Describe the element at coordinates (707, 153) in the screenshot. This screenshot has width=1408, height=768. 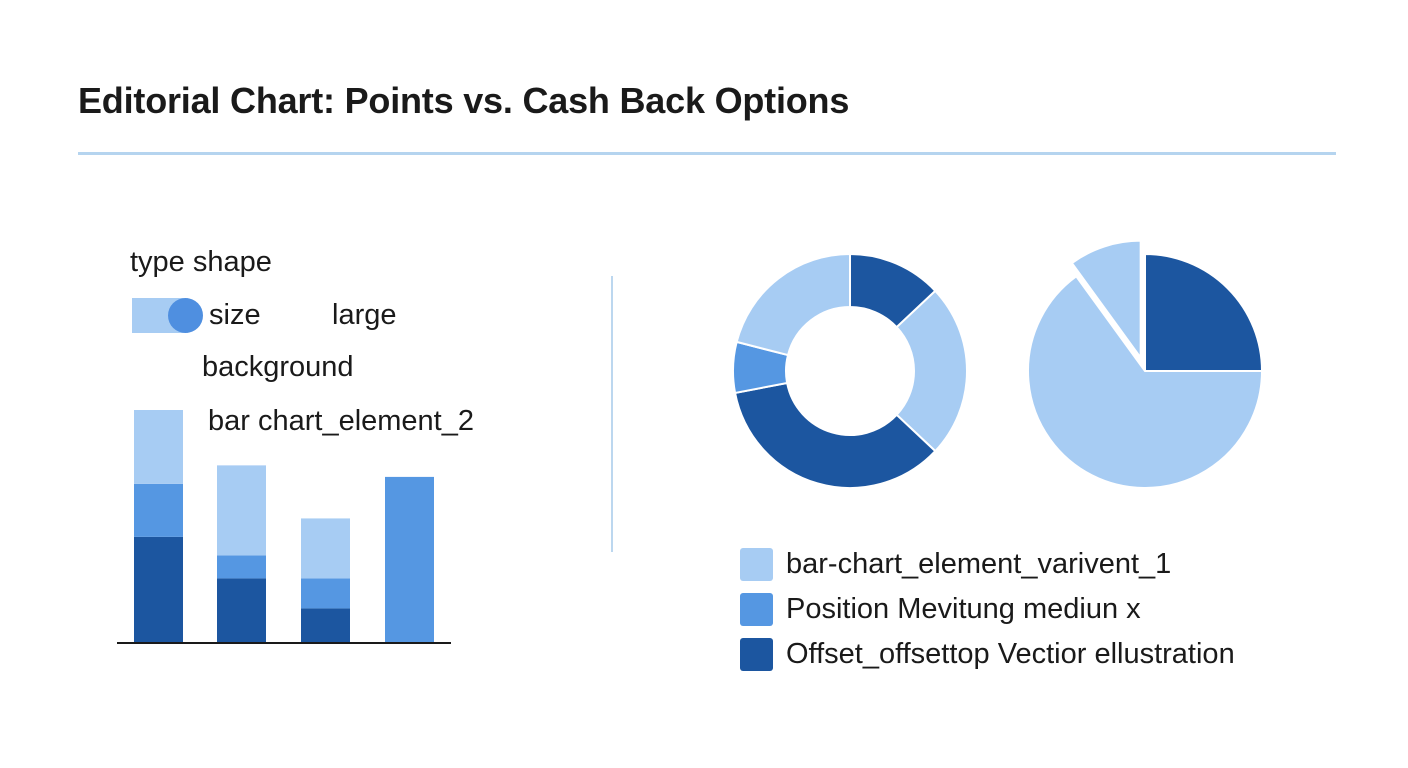
I see `title-divider` at that location.